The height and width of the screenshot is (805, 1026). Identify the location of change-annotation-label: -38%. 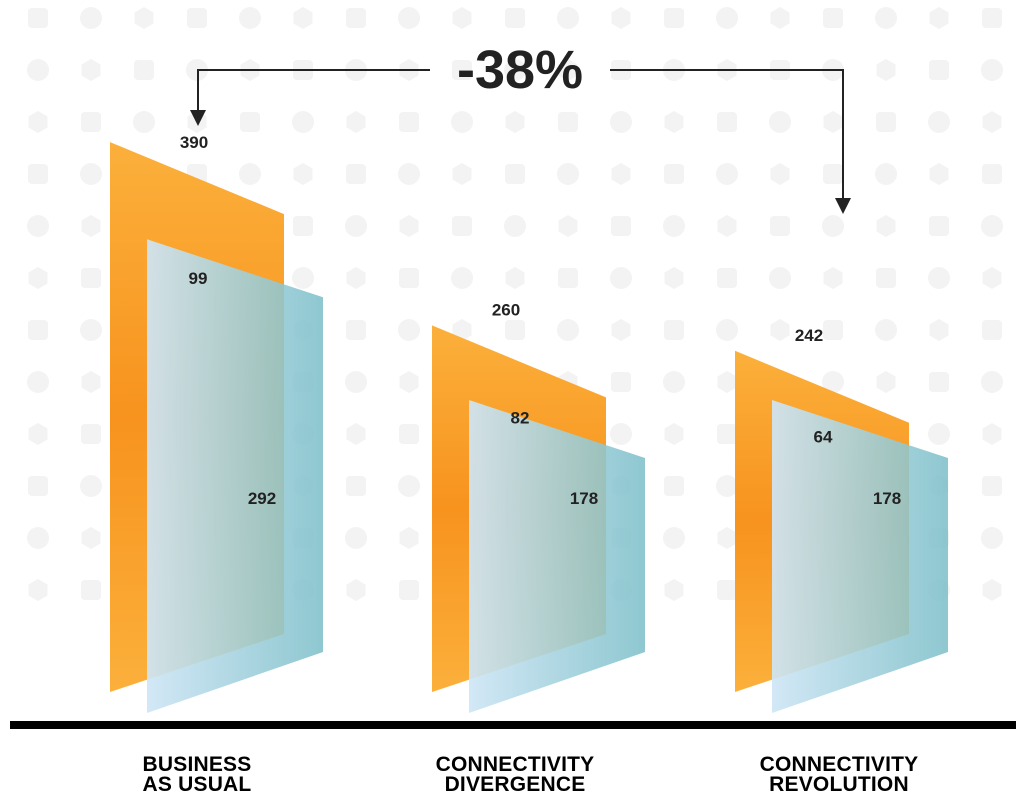
(520, 70).